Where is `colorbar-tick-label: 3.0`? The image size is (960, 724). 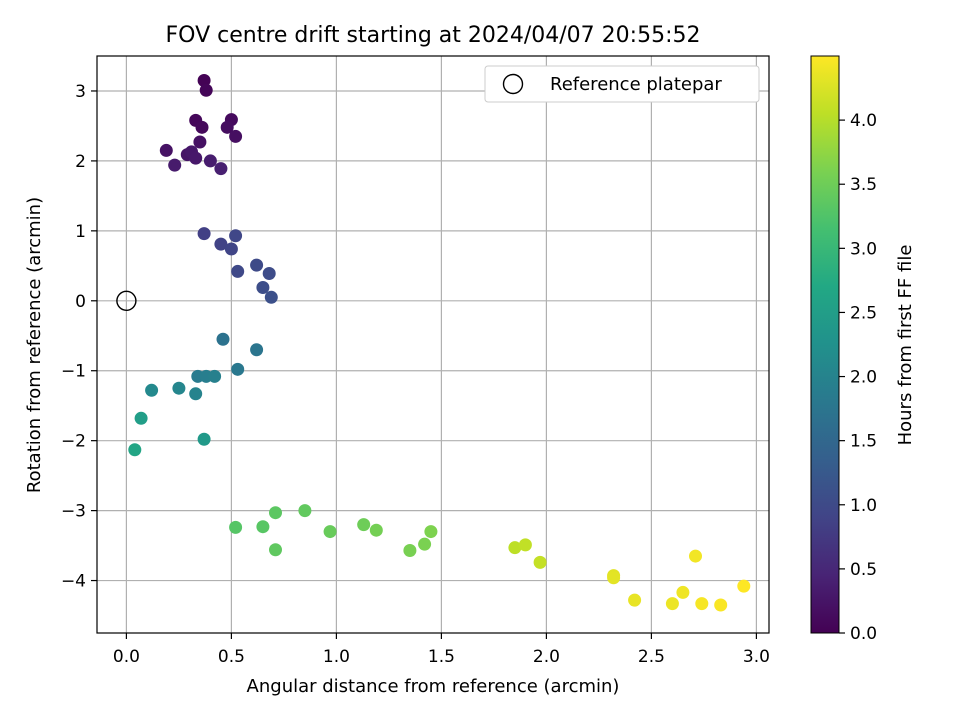
colorbar-tick-label: 3.0 is located at coordinates (863, 249).